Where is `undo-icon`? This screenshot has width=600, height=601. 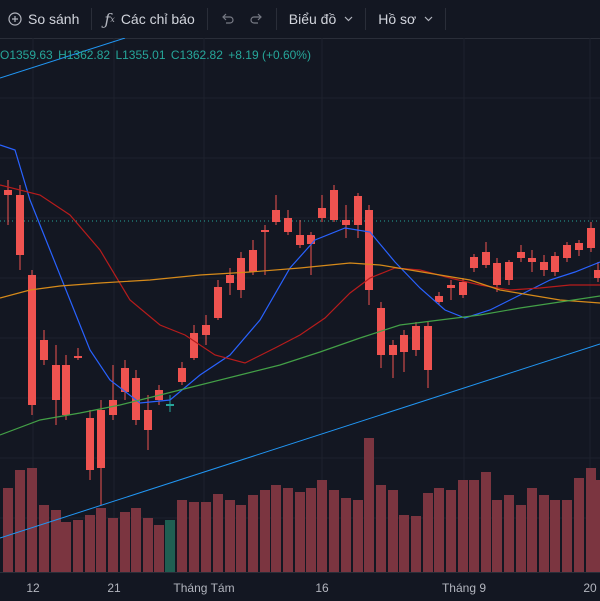
undo-icon is located at coordinates (227, 19).